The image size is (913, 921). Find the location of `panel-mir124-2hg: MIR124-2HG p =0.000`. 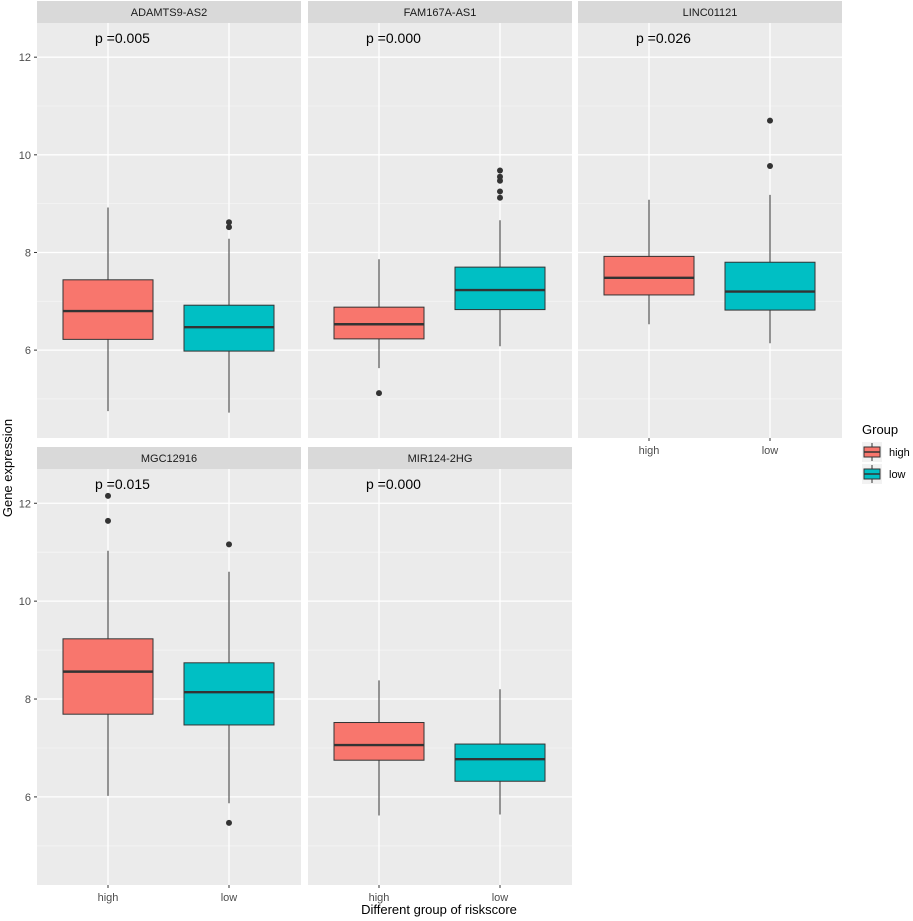

panel-mir124-2hg: MIR124-2HG p =0.000 is located at coordinates (440, 666).